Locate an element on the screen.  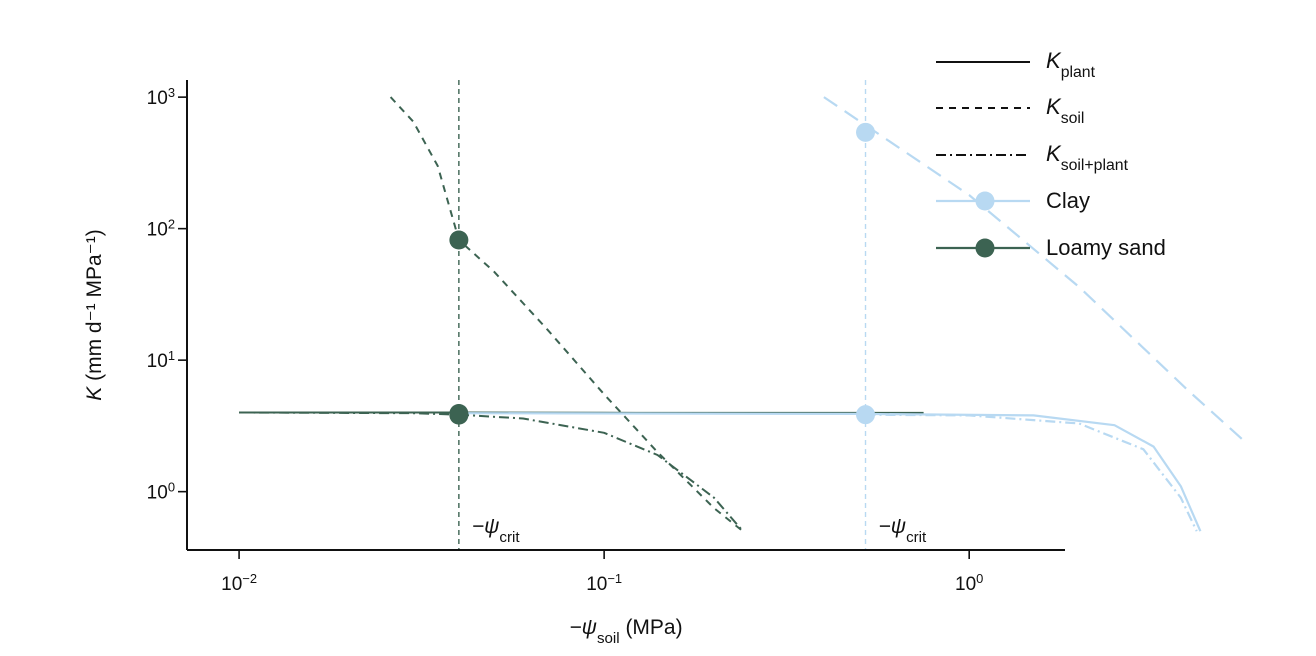
y-tick-label: 10⁰ is located at coordinates (161, 491).